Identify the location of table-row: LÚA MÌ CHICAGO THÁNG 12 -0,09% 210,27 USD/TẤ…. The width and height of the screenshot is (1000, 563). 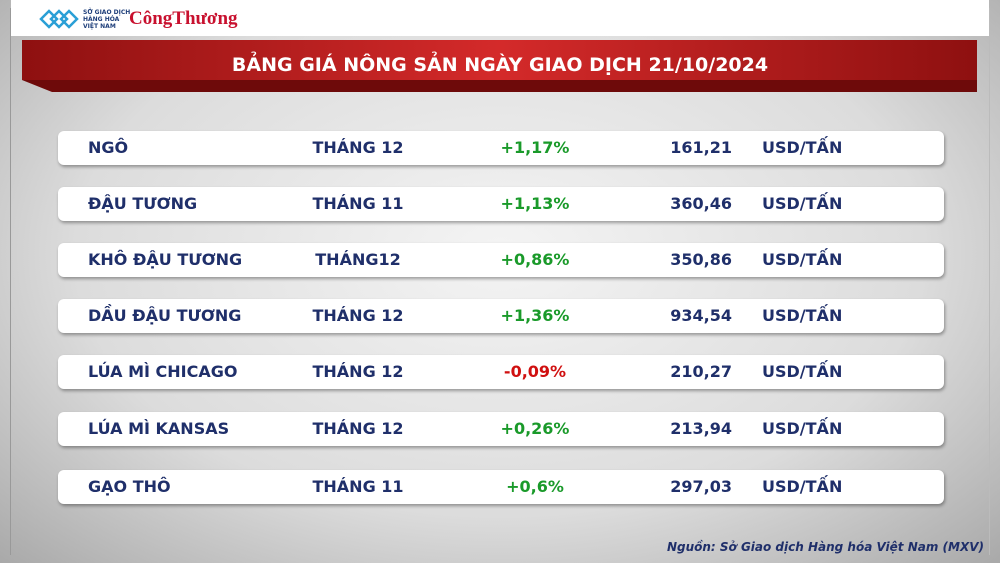
(501, 372).